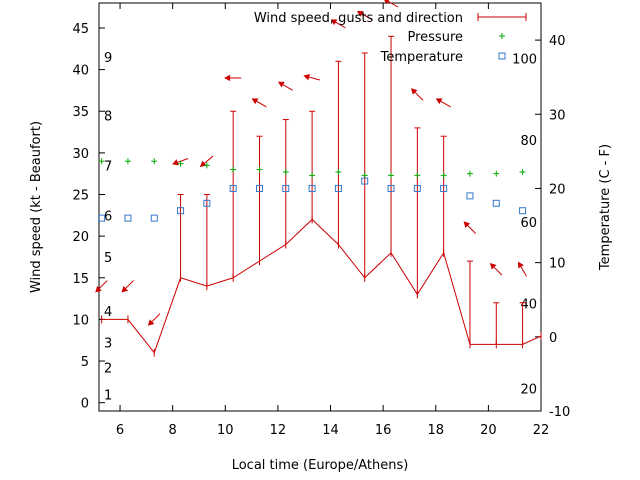  Describe the element at coordinates (108, 312) in the screenshot. I see `beaufort-label: 4` at that location.